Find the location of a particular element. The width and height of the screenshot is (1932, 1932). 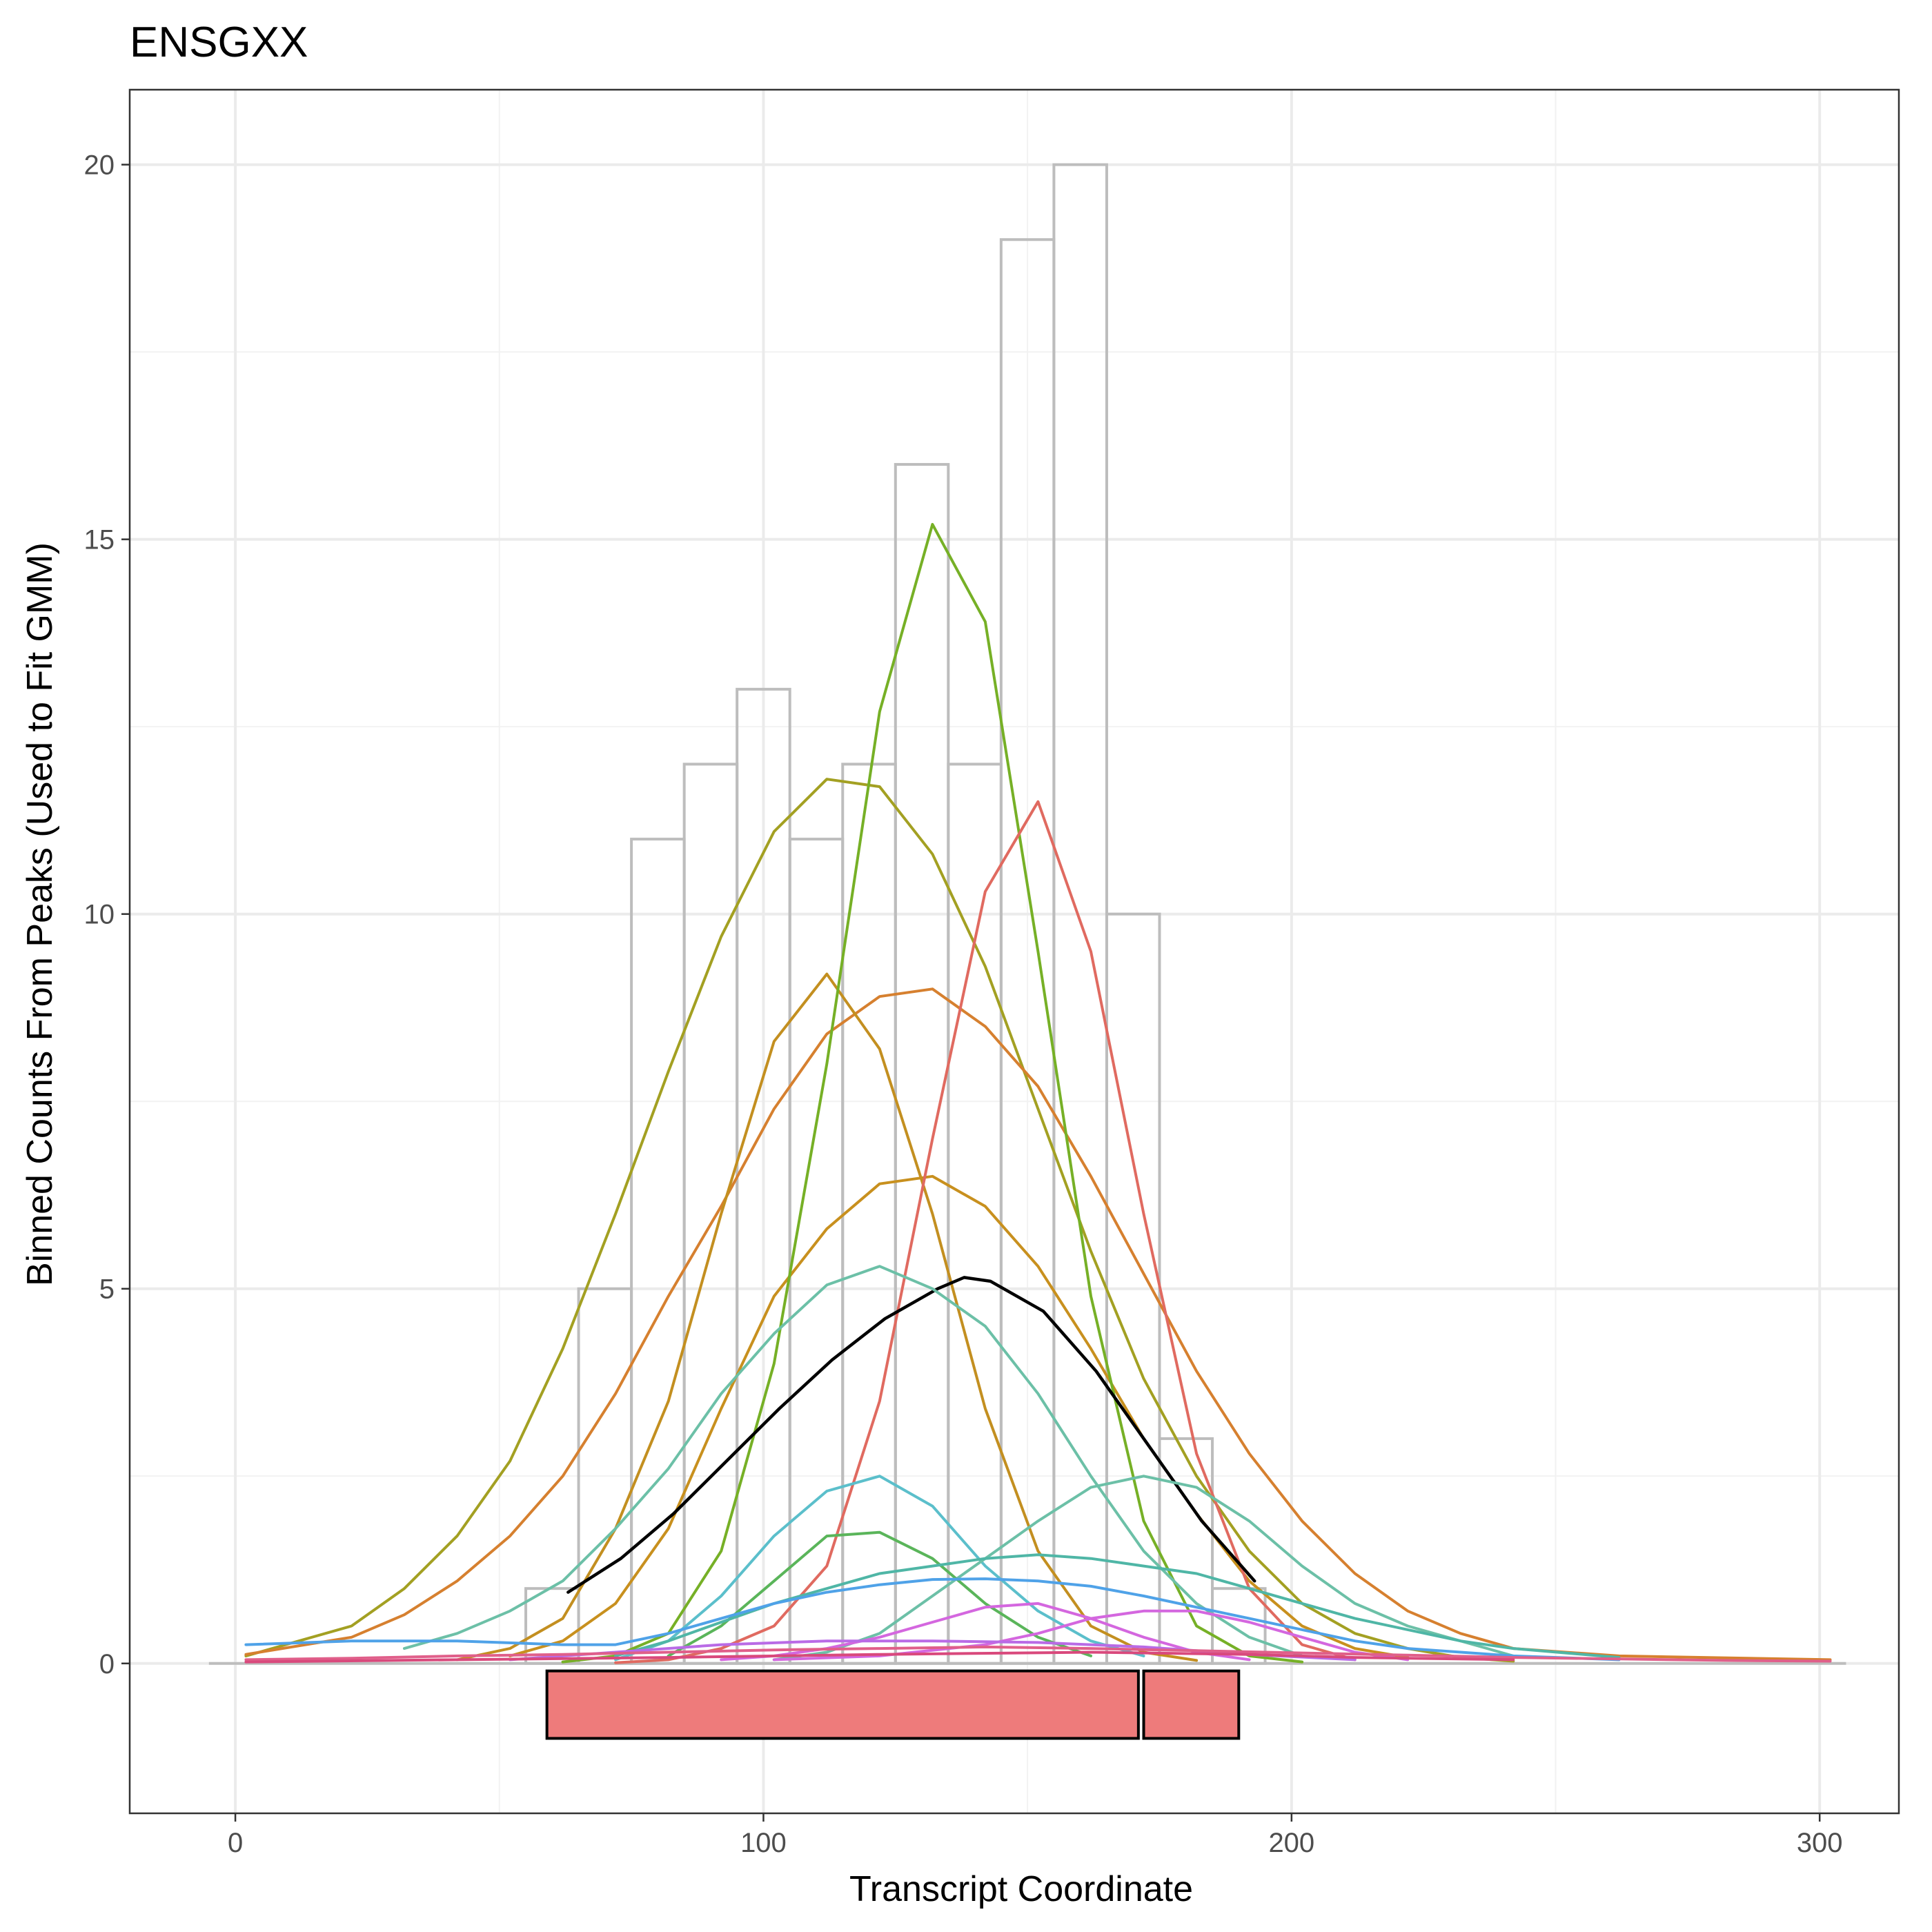

x-tick-label: 0 is located at coordinates (235, 1843).